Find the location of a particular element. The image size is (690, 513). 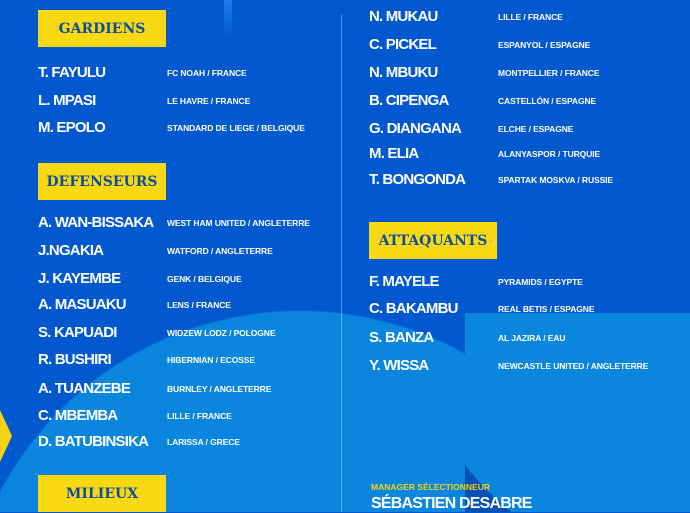

player-name: M. EPOLO is located at coordinates (72, 127).